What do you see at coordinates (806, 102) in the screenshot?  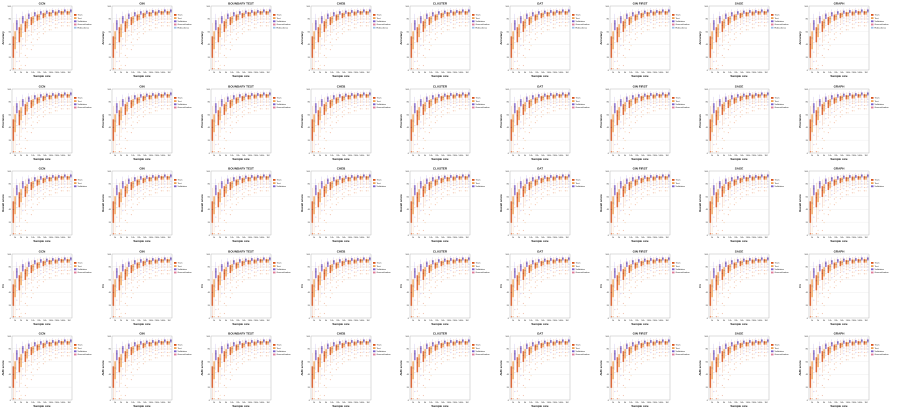 I see `y-tick-label: 80` at bounding box center [806, 102].